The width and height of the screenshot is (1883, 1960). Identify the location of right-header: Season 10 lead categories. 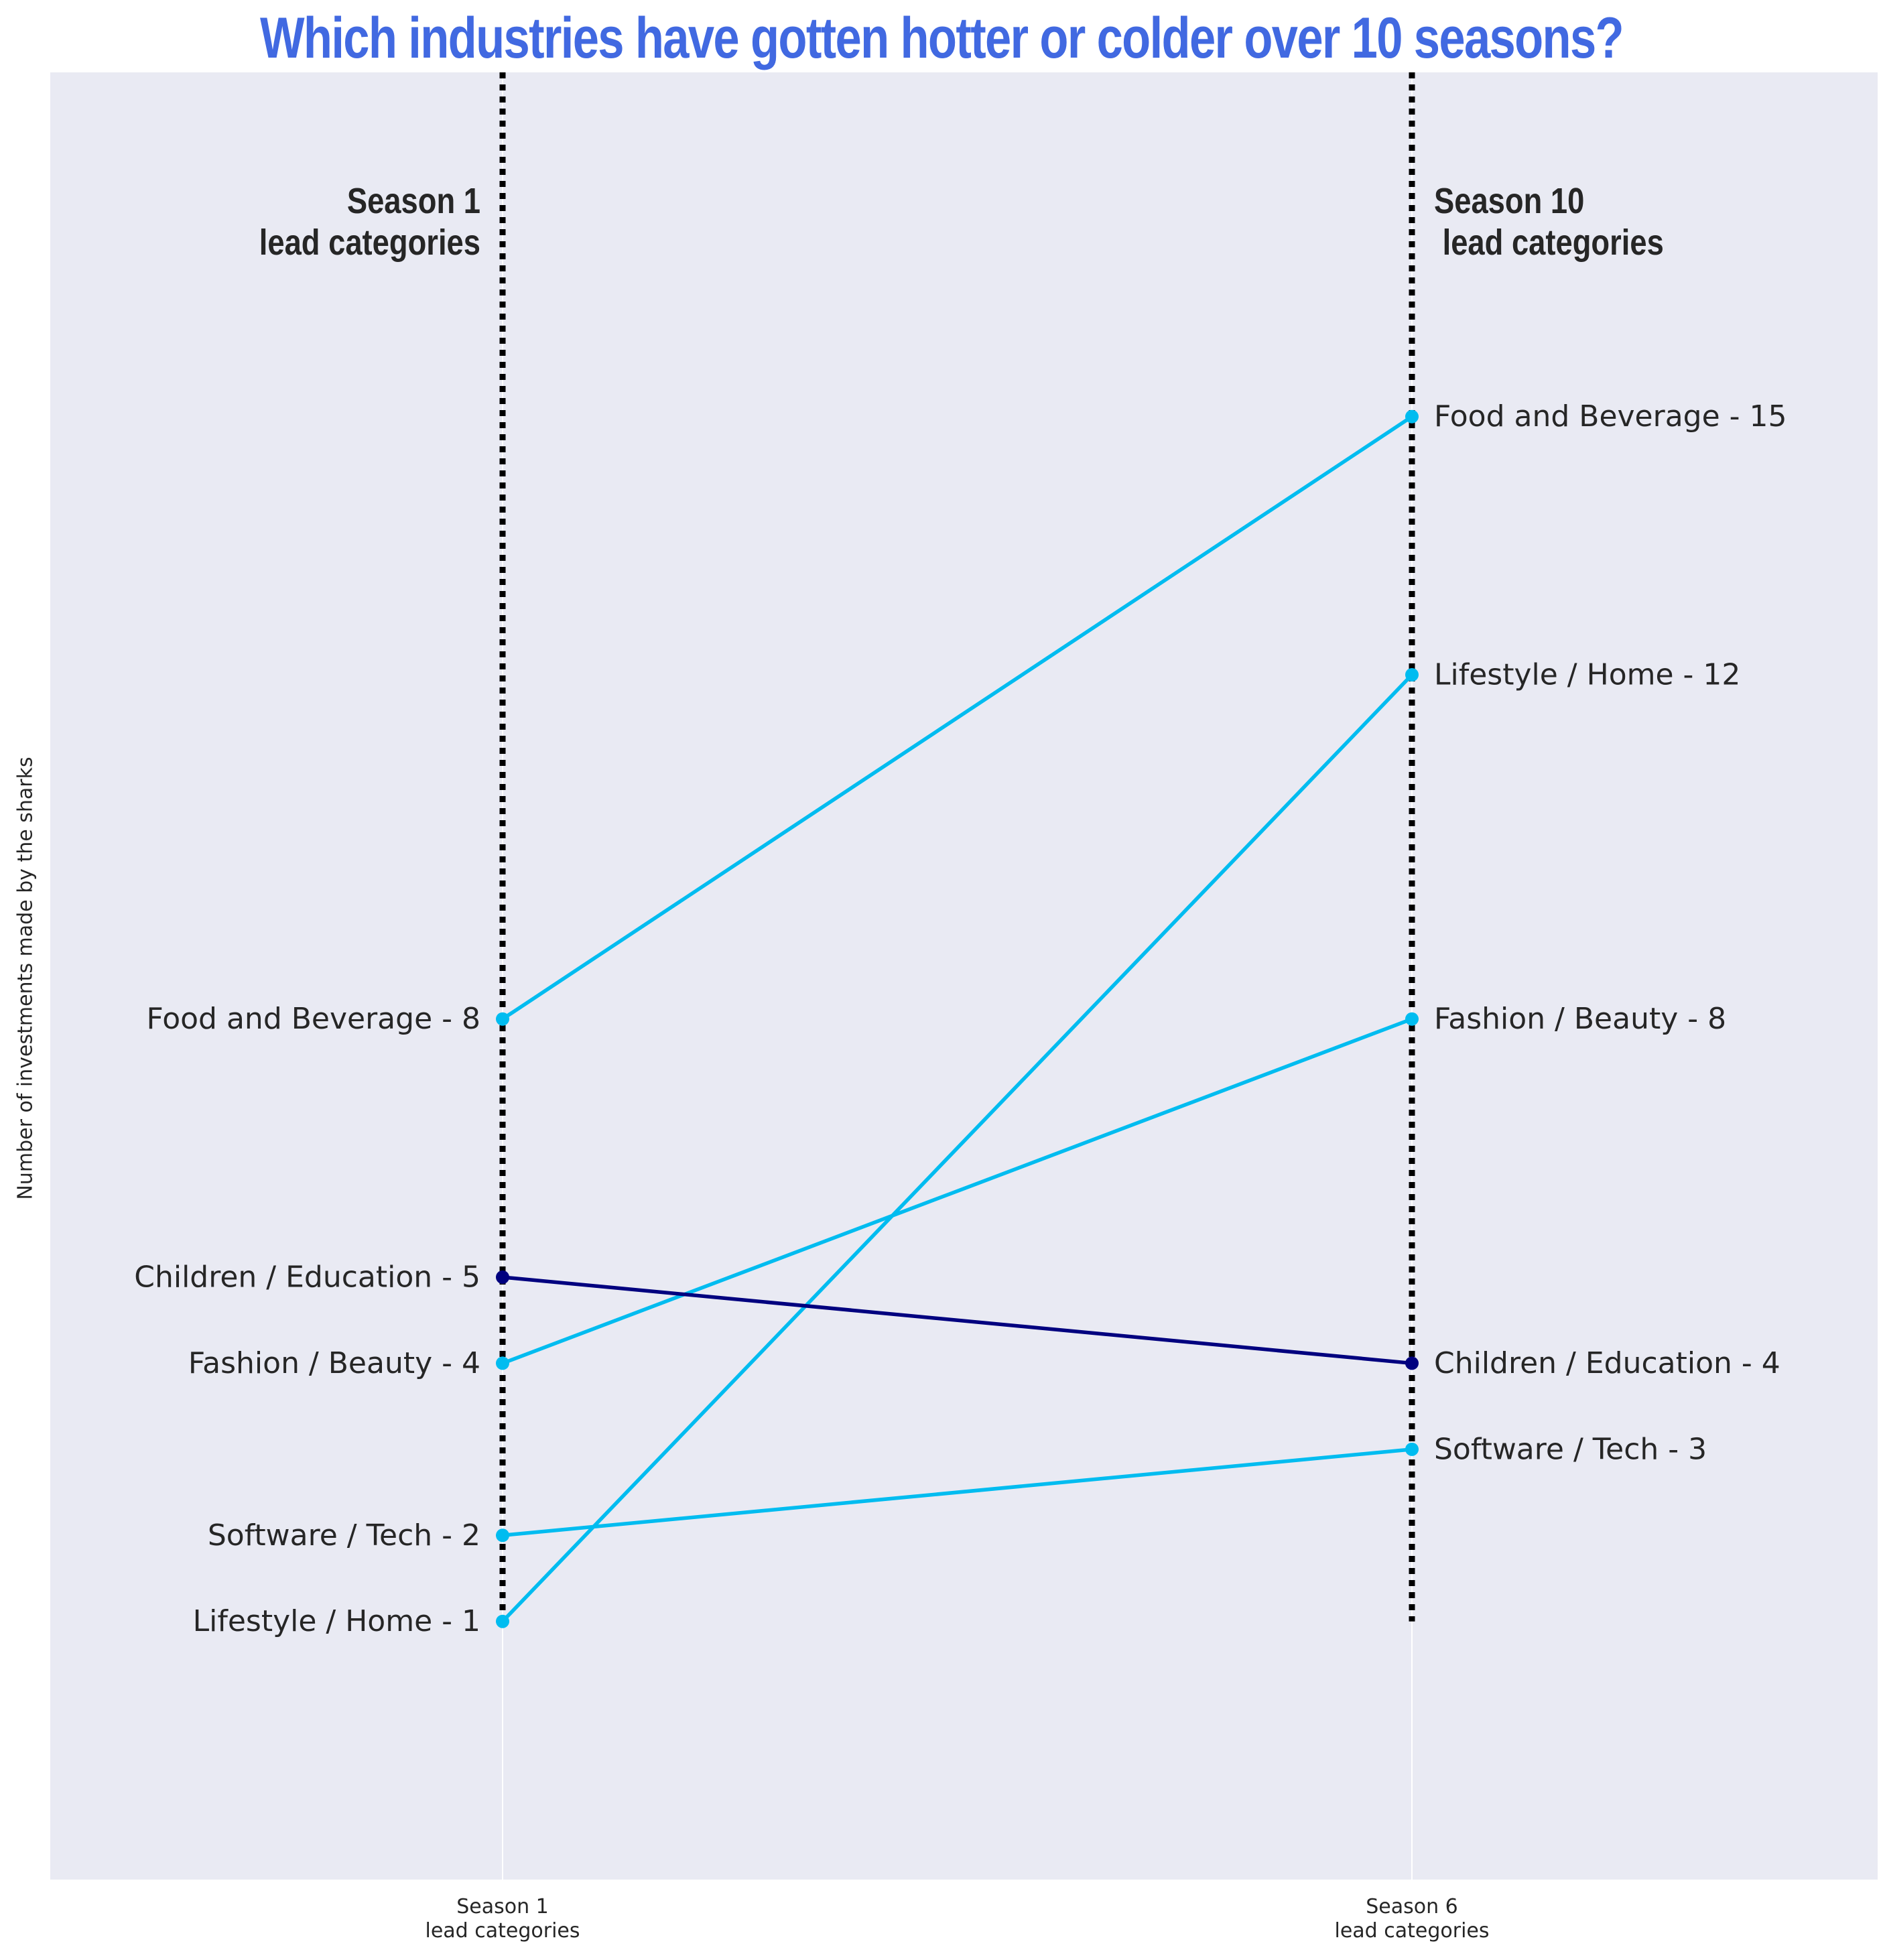
(1549, 221).